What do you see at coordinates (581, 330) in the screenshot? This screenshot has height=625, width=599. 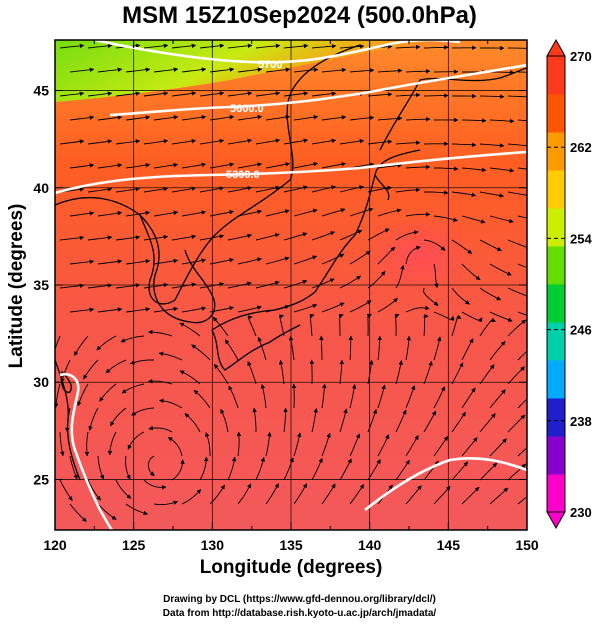 I see `colorbar-tick-label: 246` at bounding box center [581, 330].